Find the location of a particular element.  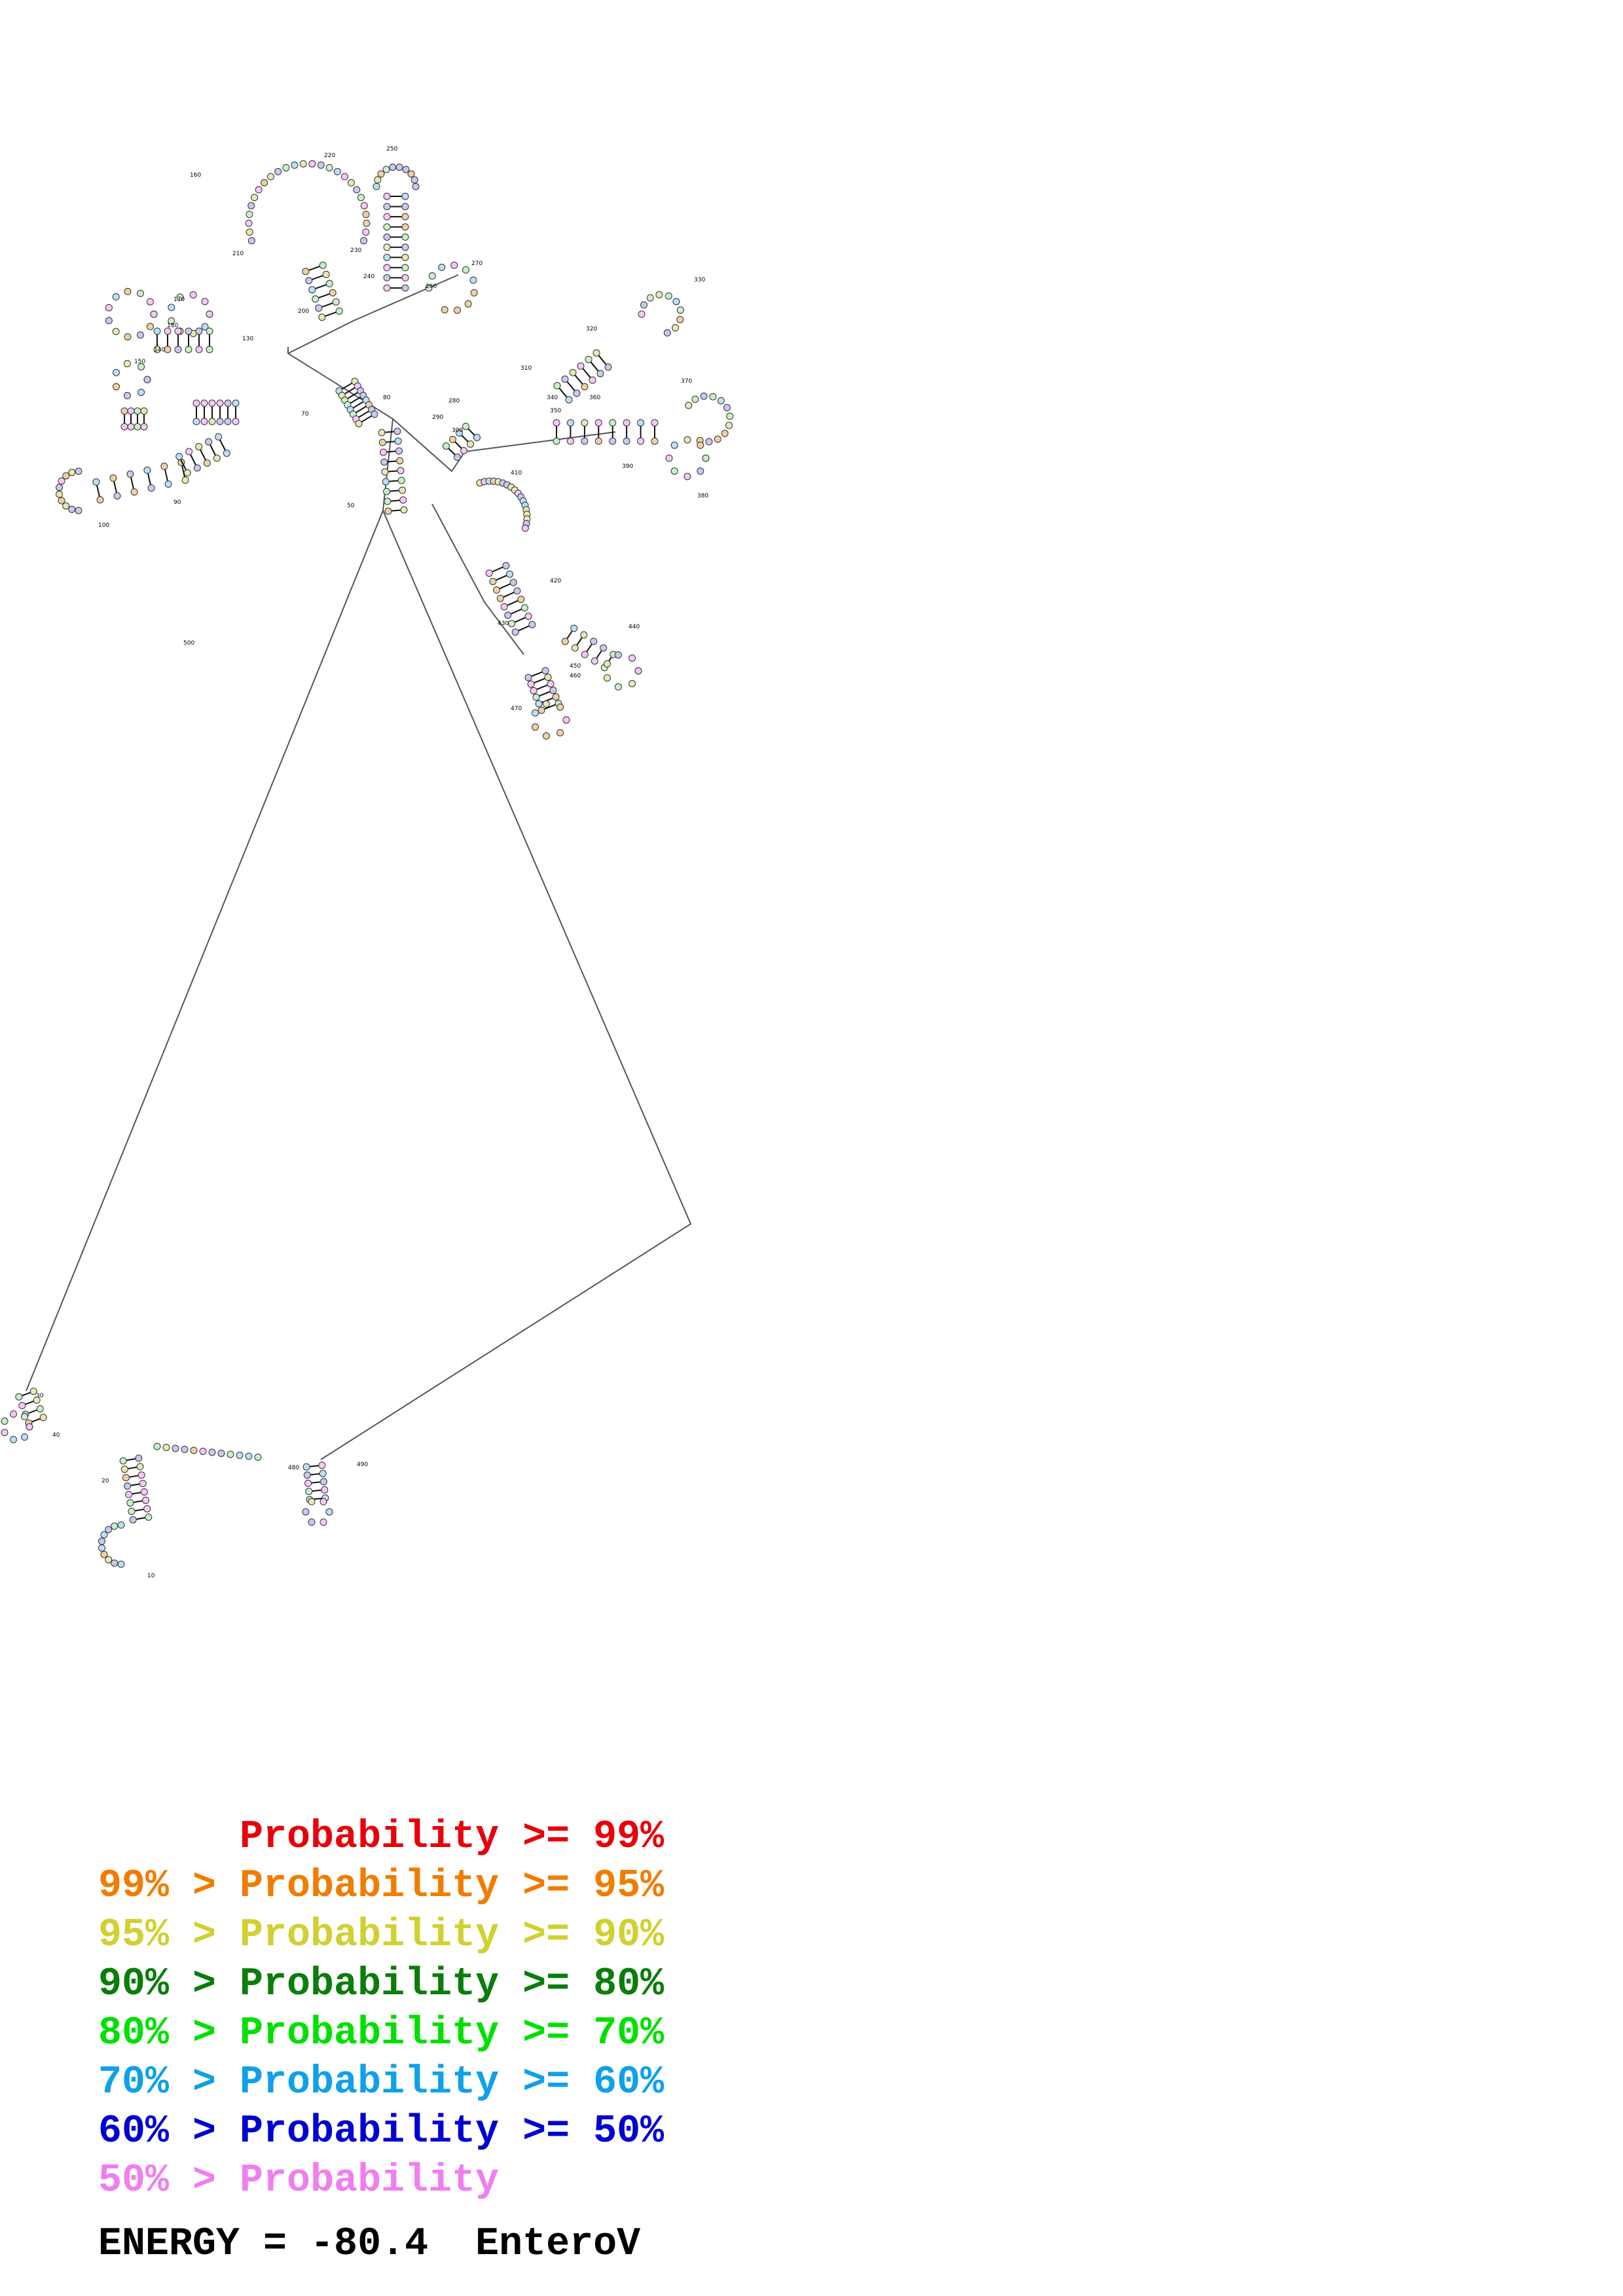

position-label: 300 is located at coordinates (457, 430).